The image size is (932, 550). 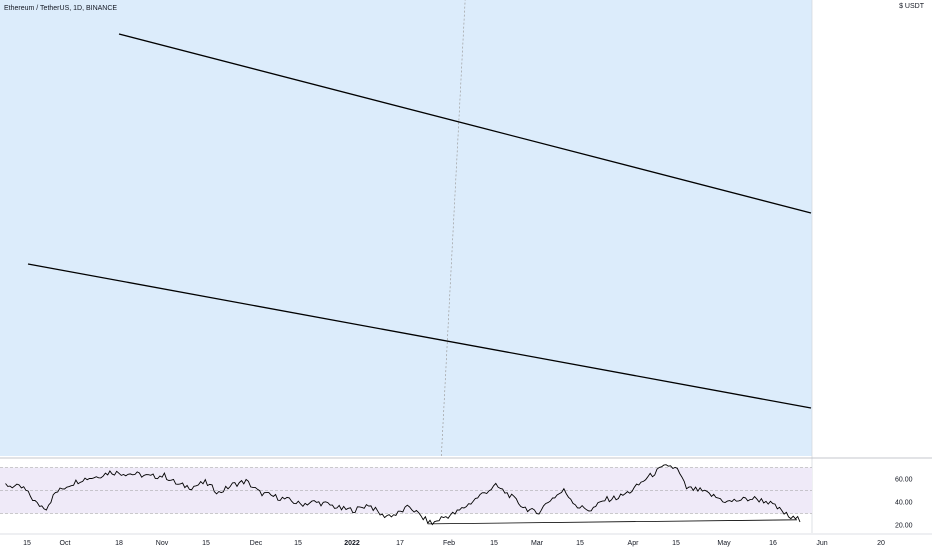 What do you see at coordinates (162, 543) in the screenshot?
I see `time-tick: Nov` at bounding box center [162, 543].